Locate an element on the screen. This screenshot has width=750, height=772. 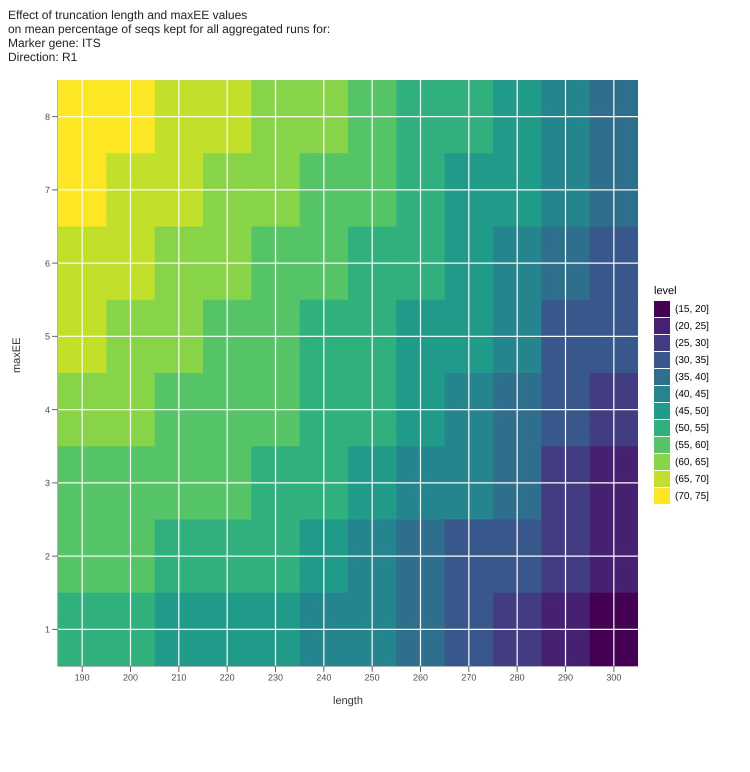
color-bar-label: (30, 35] is located at coordinates (692, 360).